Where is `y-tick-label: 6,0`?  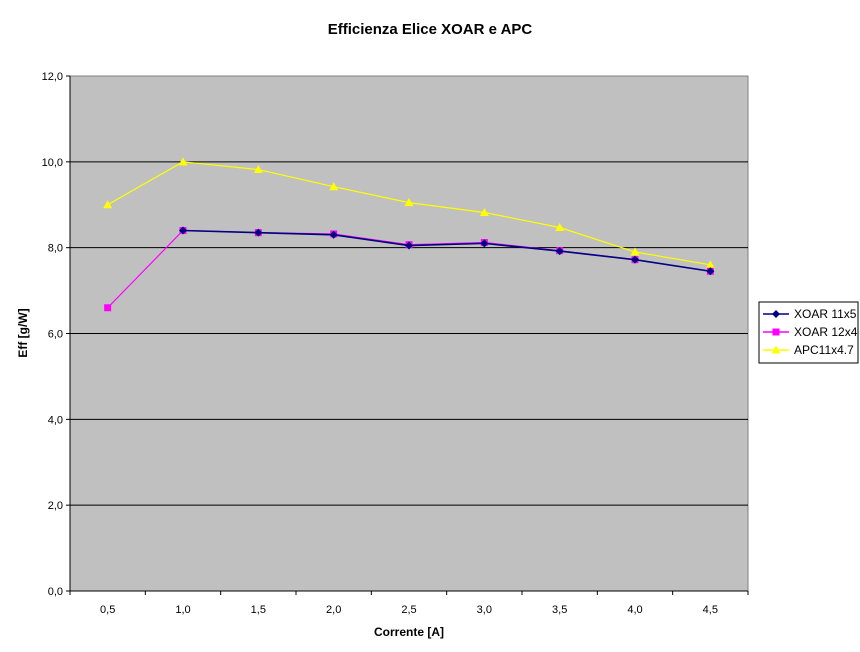 y-tick-label: 6,0 is located at coordinates (55, 335).